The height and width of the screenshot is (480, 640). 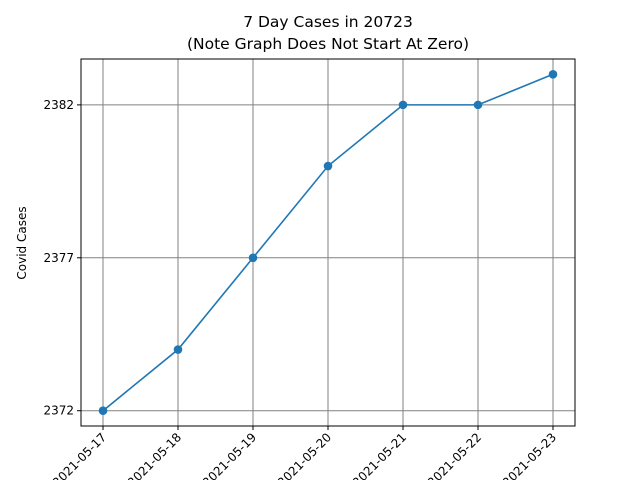 I want to click on x-tick-label: 2021-05-22, so click(x=454, y=455).